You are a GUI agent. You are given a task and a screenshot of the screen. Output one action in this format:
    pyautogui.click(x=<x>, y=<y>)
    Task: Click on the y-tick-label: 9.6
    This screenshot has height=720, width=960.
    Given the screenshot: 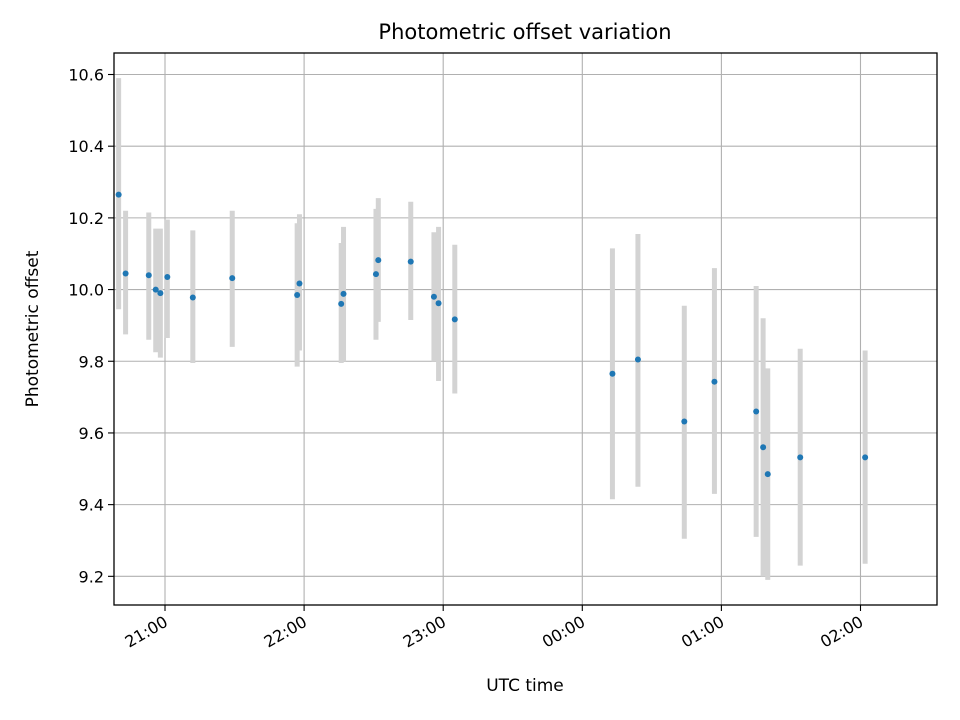 What is the action you would take?
    pyautogui.click(x=91, y=433)
    